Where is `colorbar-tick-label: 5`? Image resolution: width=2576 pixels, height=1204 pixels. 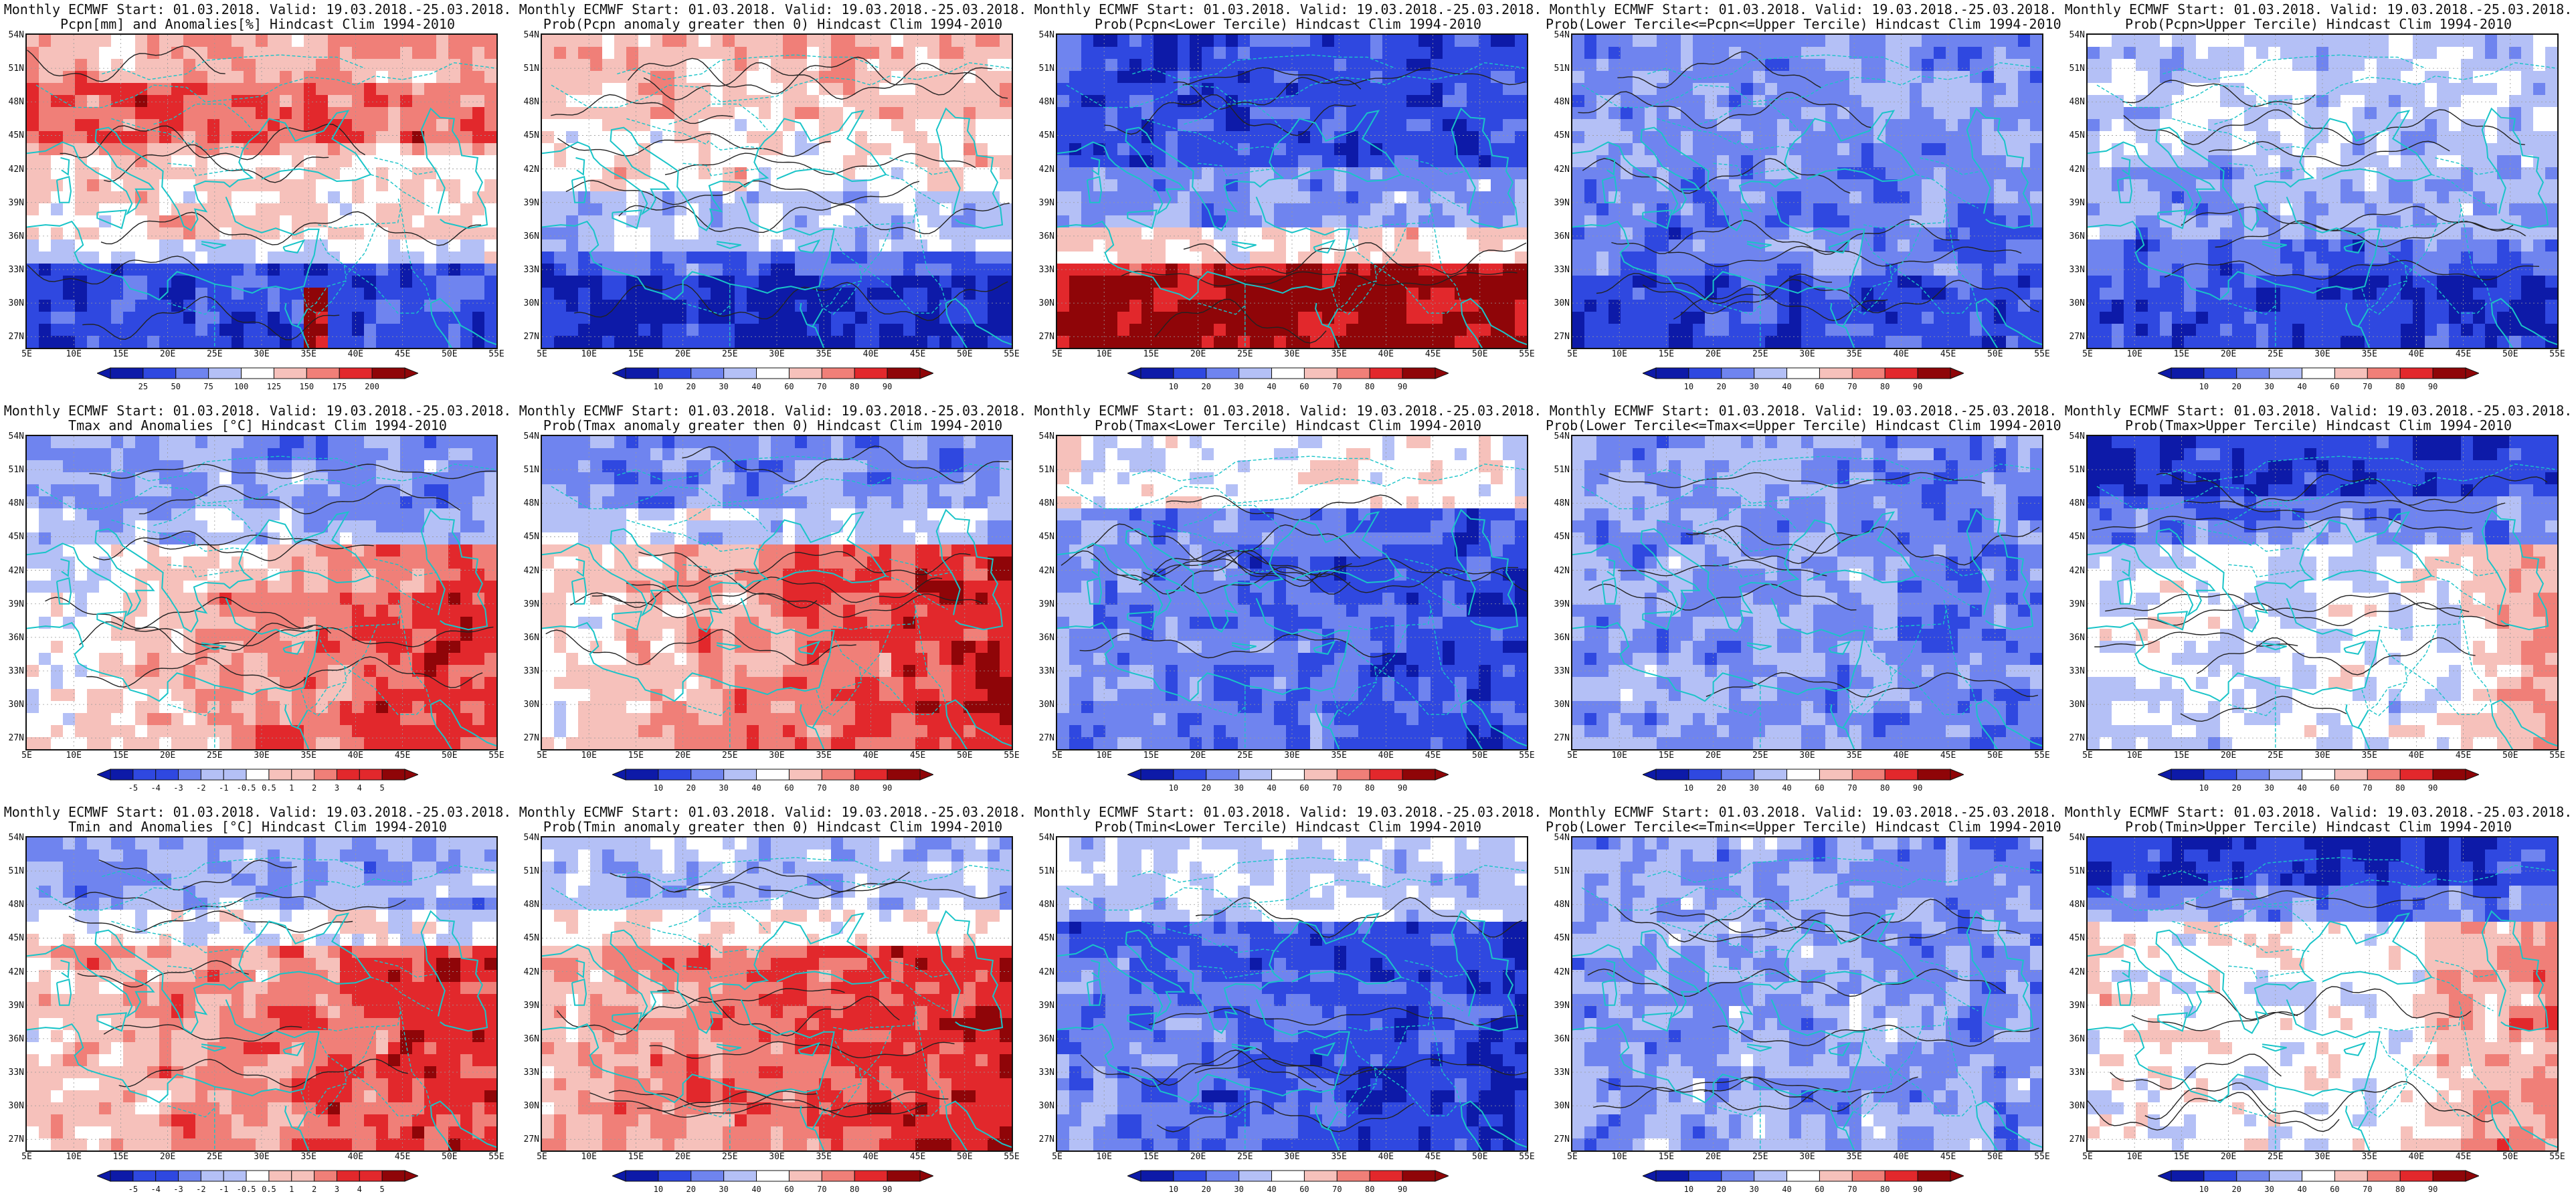
colorbar-tick-label: 5 is located at coordinates (382, 788).